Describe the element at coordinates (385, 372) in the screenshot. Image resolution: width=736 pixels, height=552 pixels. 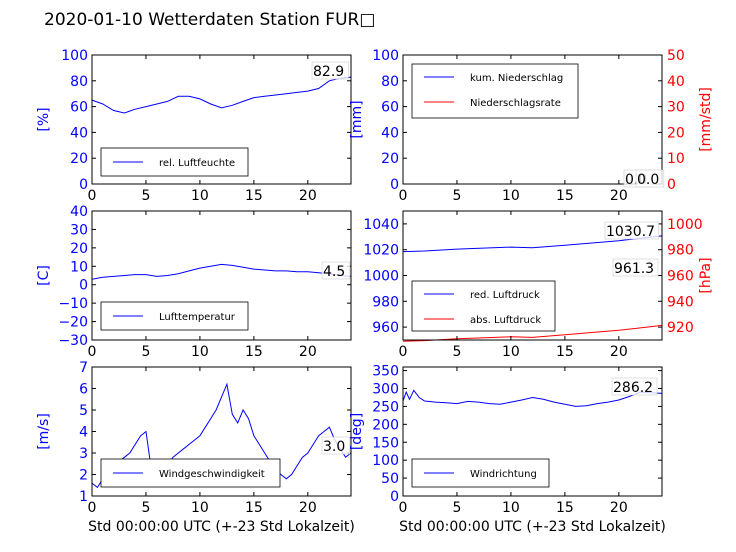
I see `y-tick-label: 350` at that location.